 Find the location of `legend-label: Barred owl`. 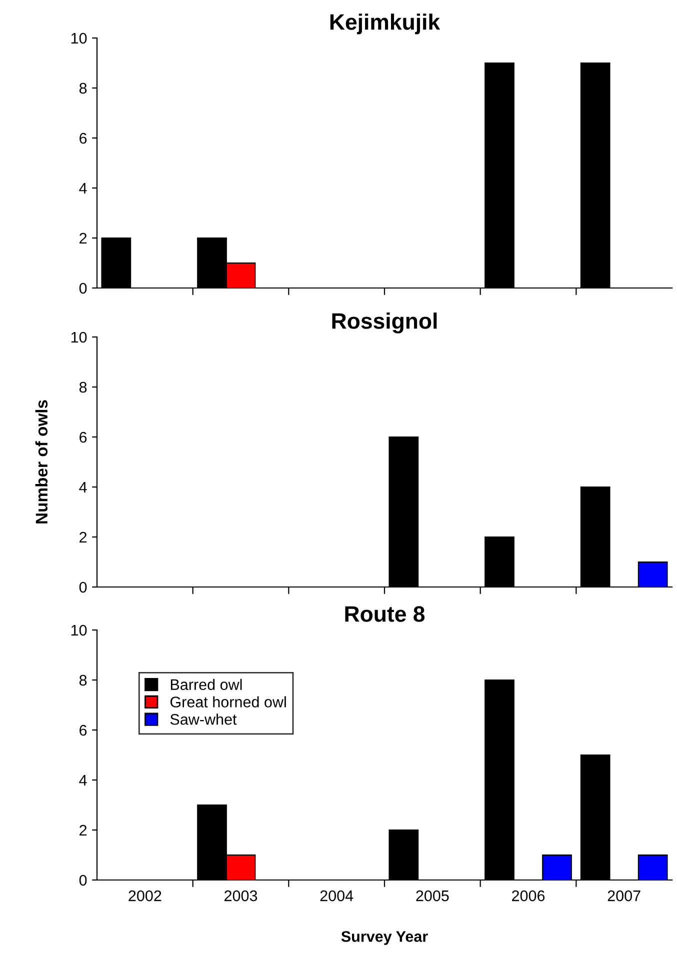

legend-label: Barred owl is located at coordinates (206, 684).